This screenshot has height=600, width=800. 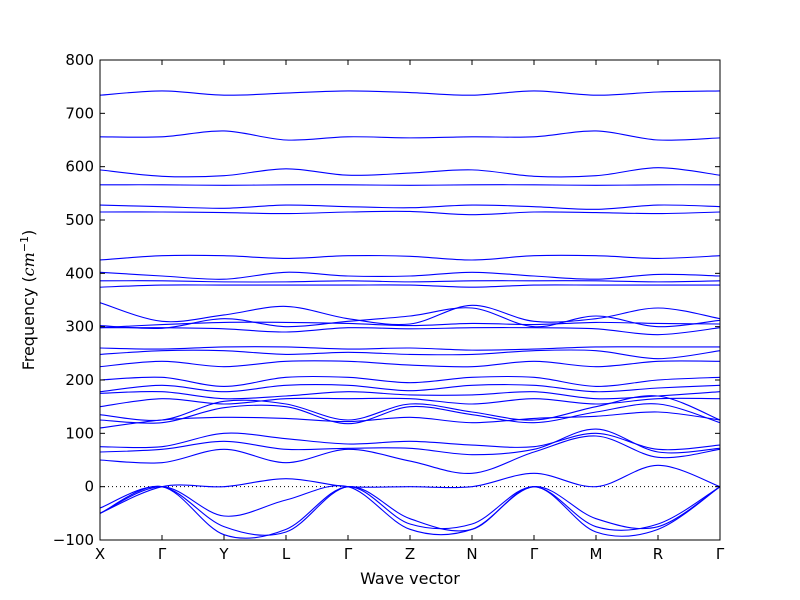 What do you see at coordinates (79, 113) in the screenshot?
I see `y-tick-label: 700` at bounding box center [79, 113].